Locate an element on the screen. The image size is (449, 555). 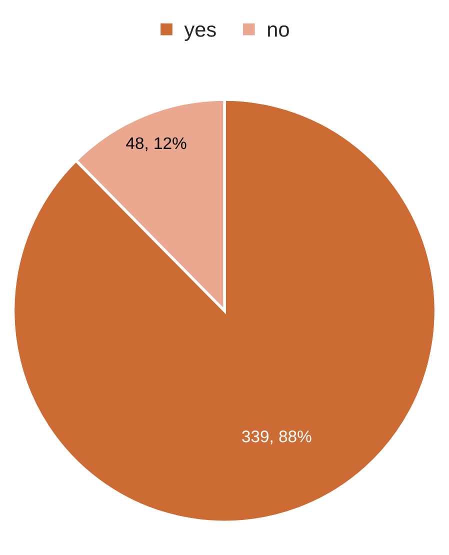
data-label: 48, 12% is located at coordinates (156, 144).